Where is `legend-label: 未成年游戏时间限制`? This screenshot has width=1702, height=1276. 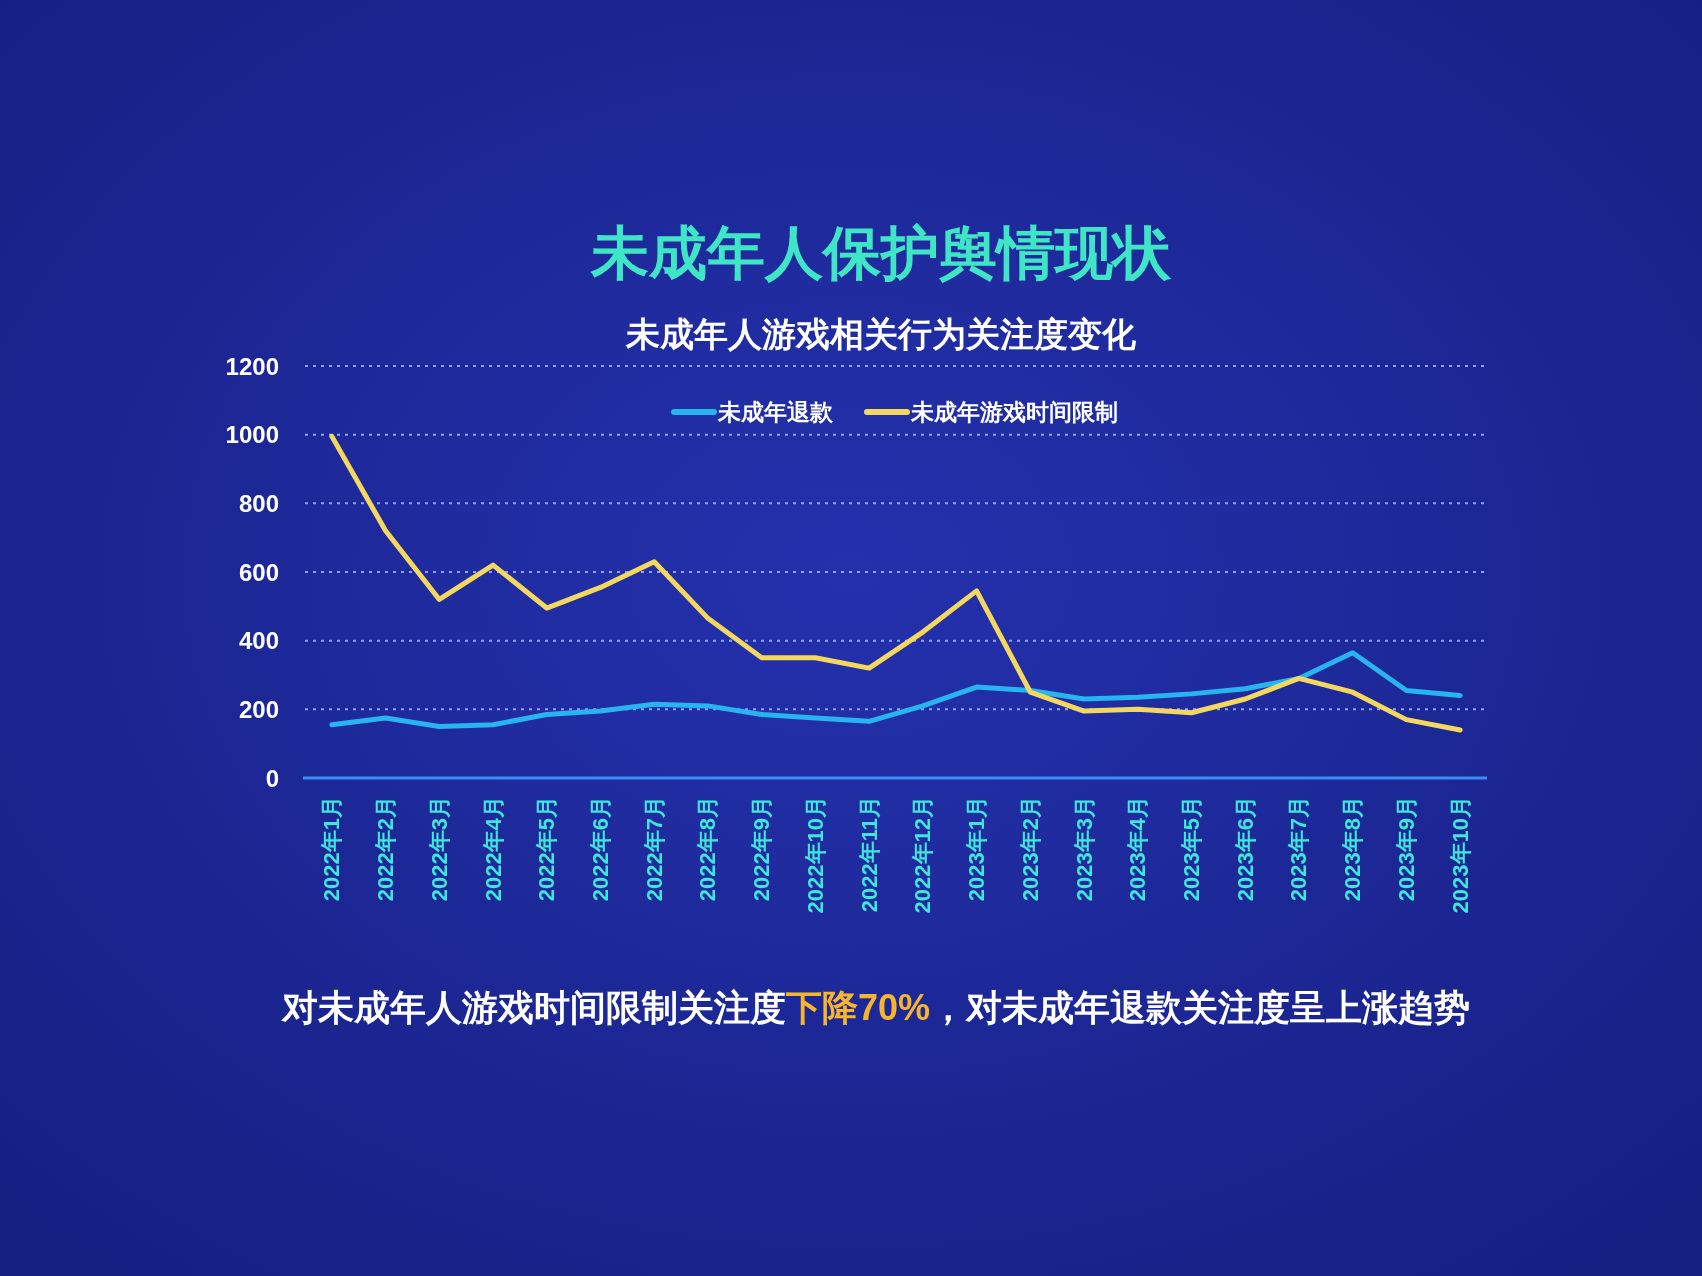
legend-label: 未成年游戏时间限制 is located at coordinates (1014, 412).